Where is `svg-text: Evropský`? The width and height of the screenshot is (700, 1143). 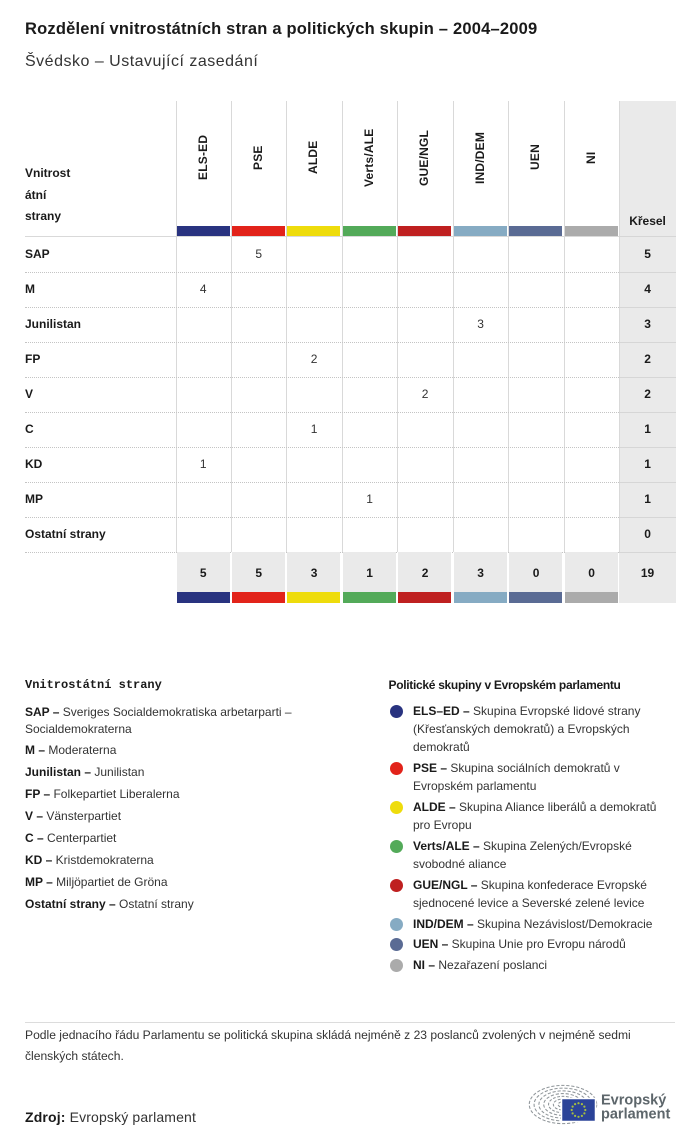 svg-text: Evropský is located at coordinates (633, 1101).